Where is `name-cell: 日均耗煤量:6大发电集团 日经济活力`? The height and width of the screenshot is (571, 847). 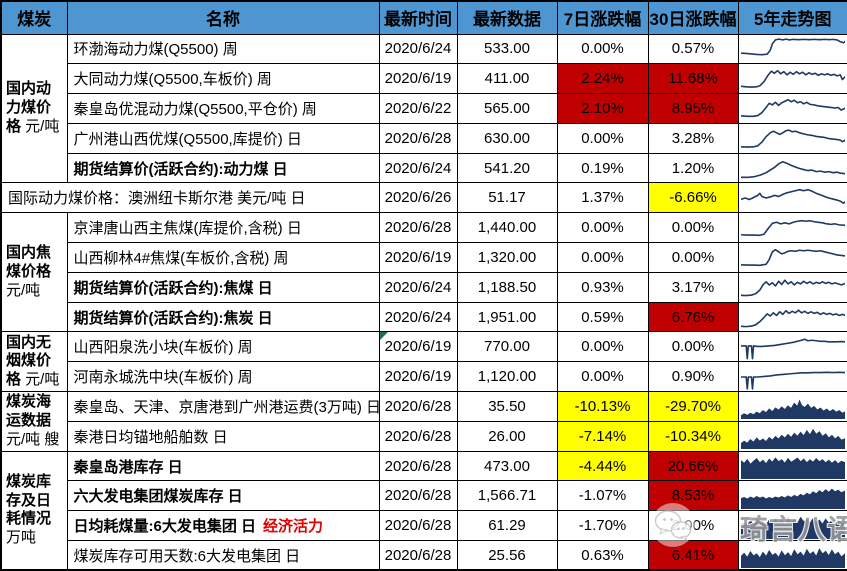
name-cell: 日均耗煤量:6大发电集团 日经济活力 is located at coordinates (223, 526).